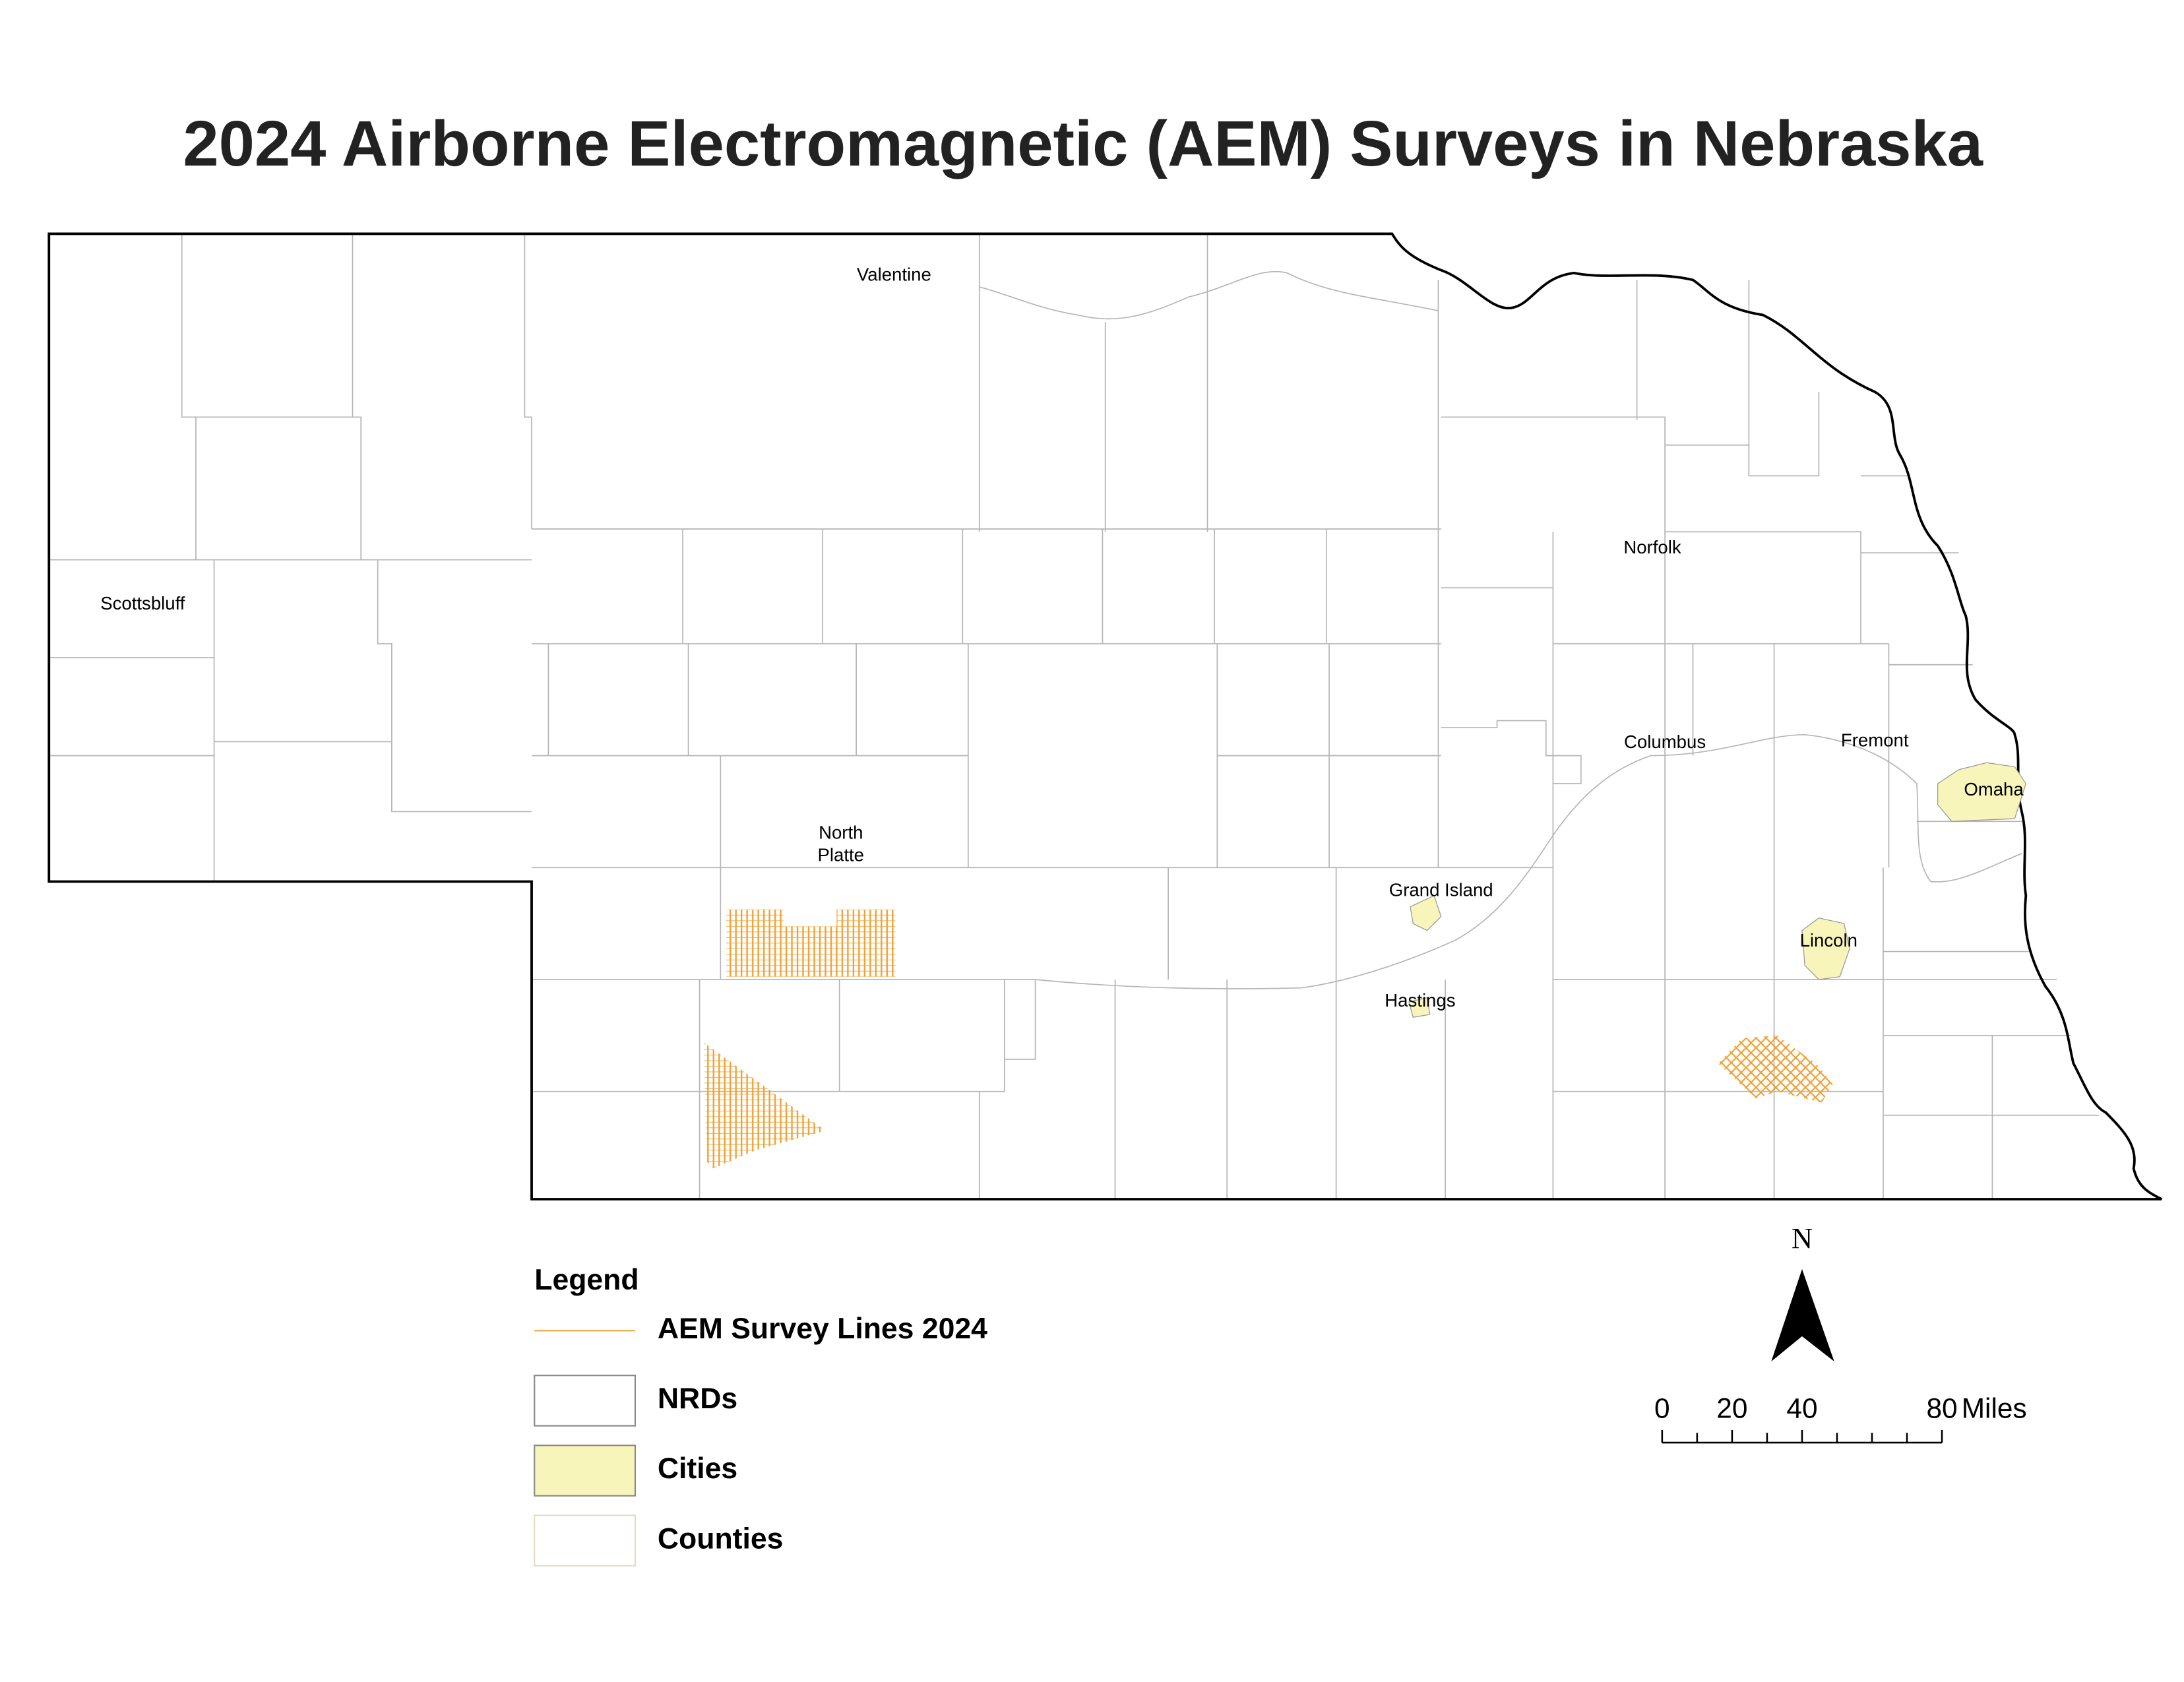 The width and height of the screenshot is (2184, 1682). I want to click on legend-label: NRDs, so click(697, 1399).